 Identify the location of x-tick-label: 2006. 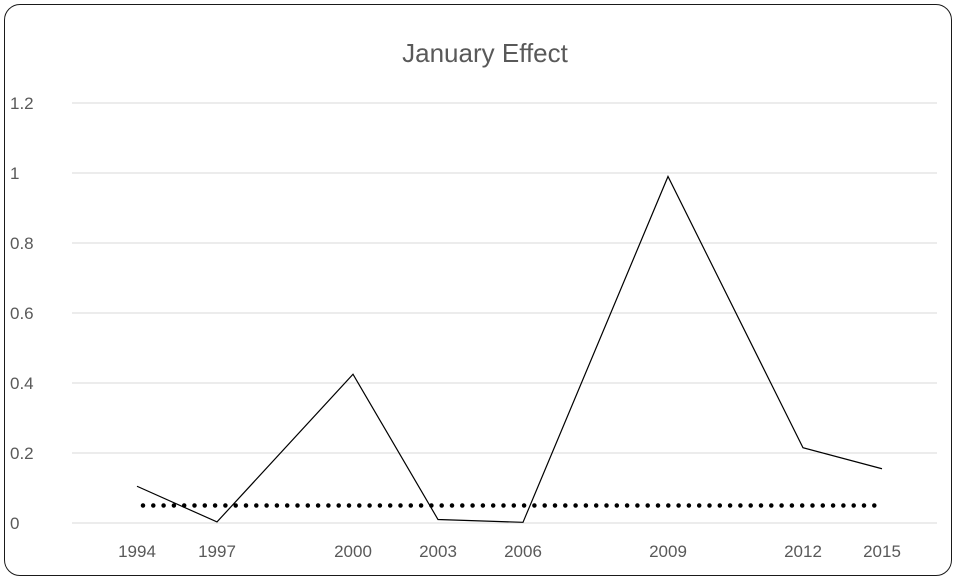
(523, 551).